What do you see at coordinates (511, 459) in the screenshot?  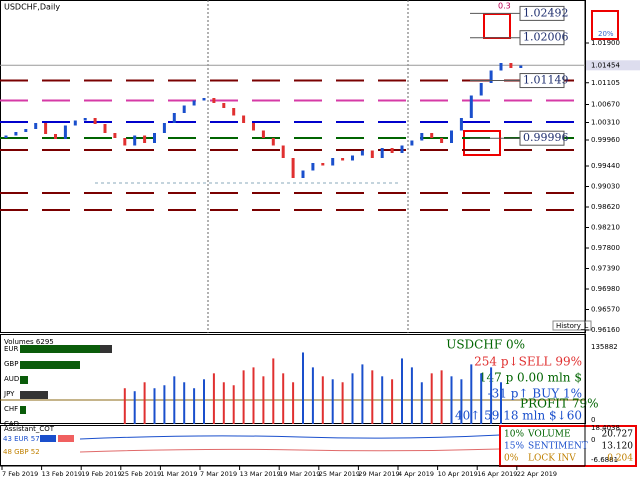 I see `cot-pct: 0%` at bounding box center [511, 459].